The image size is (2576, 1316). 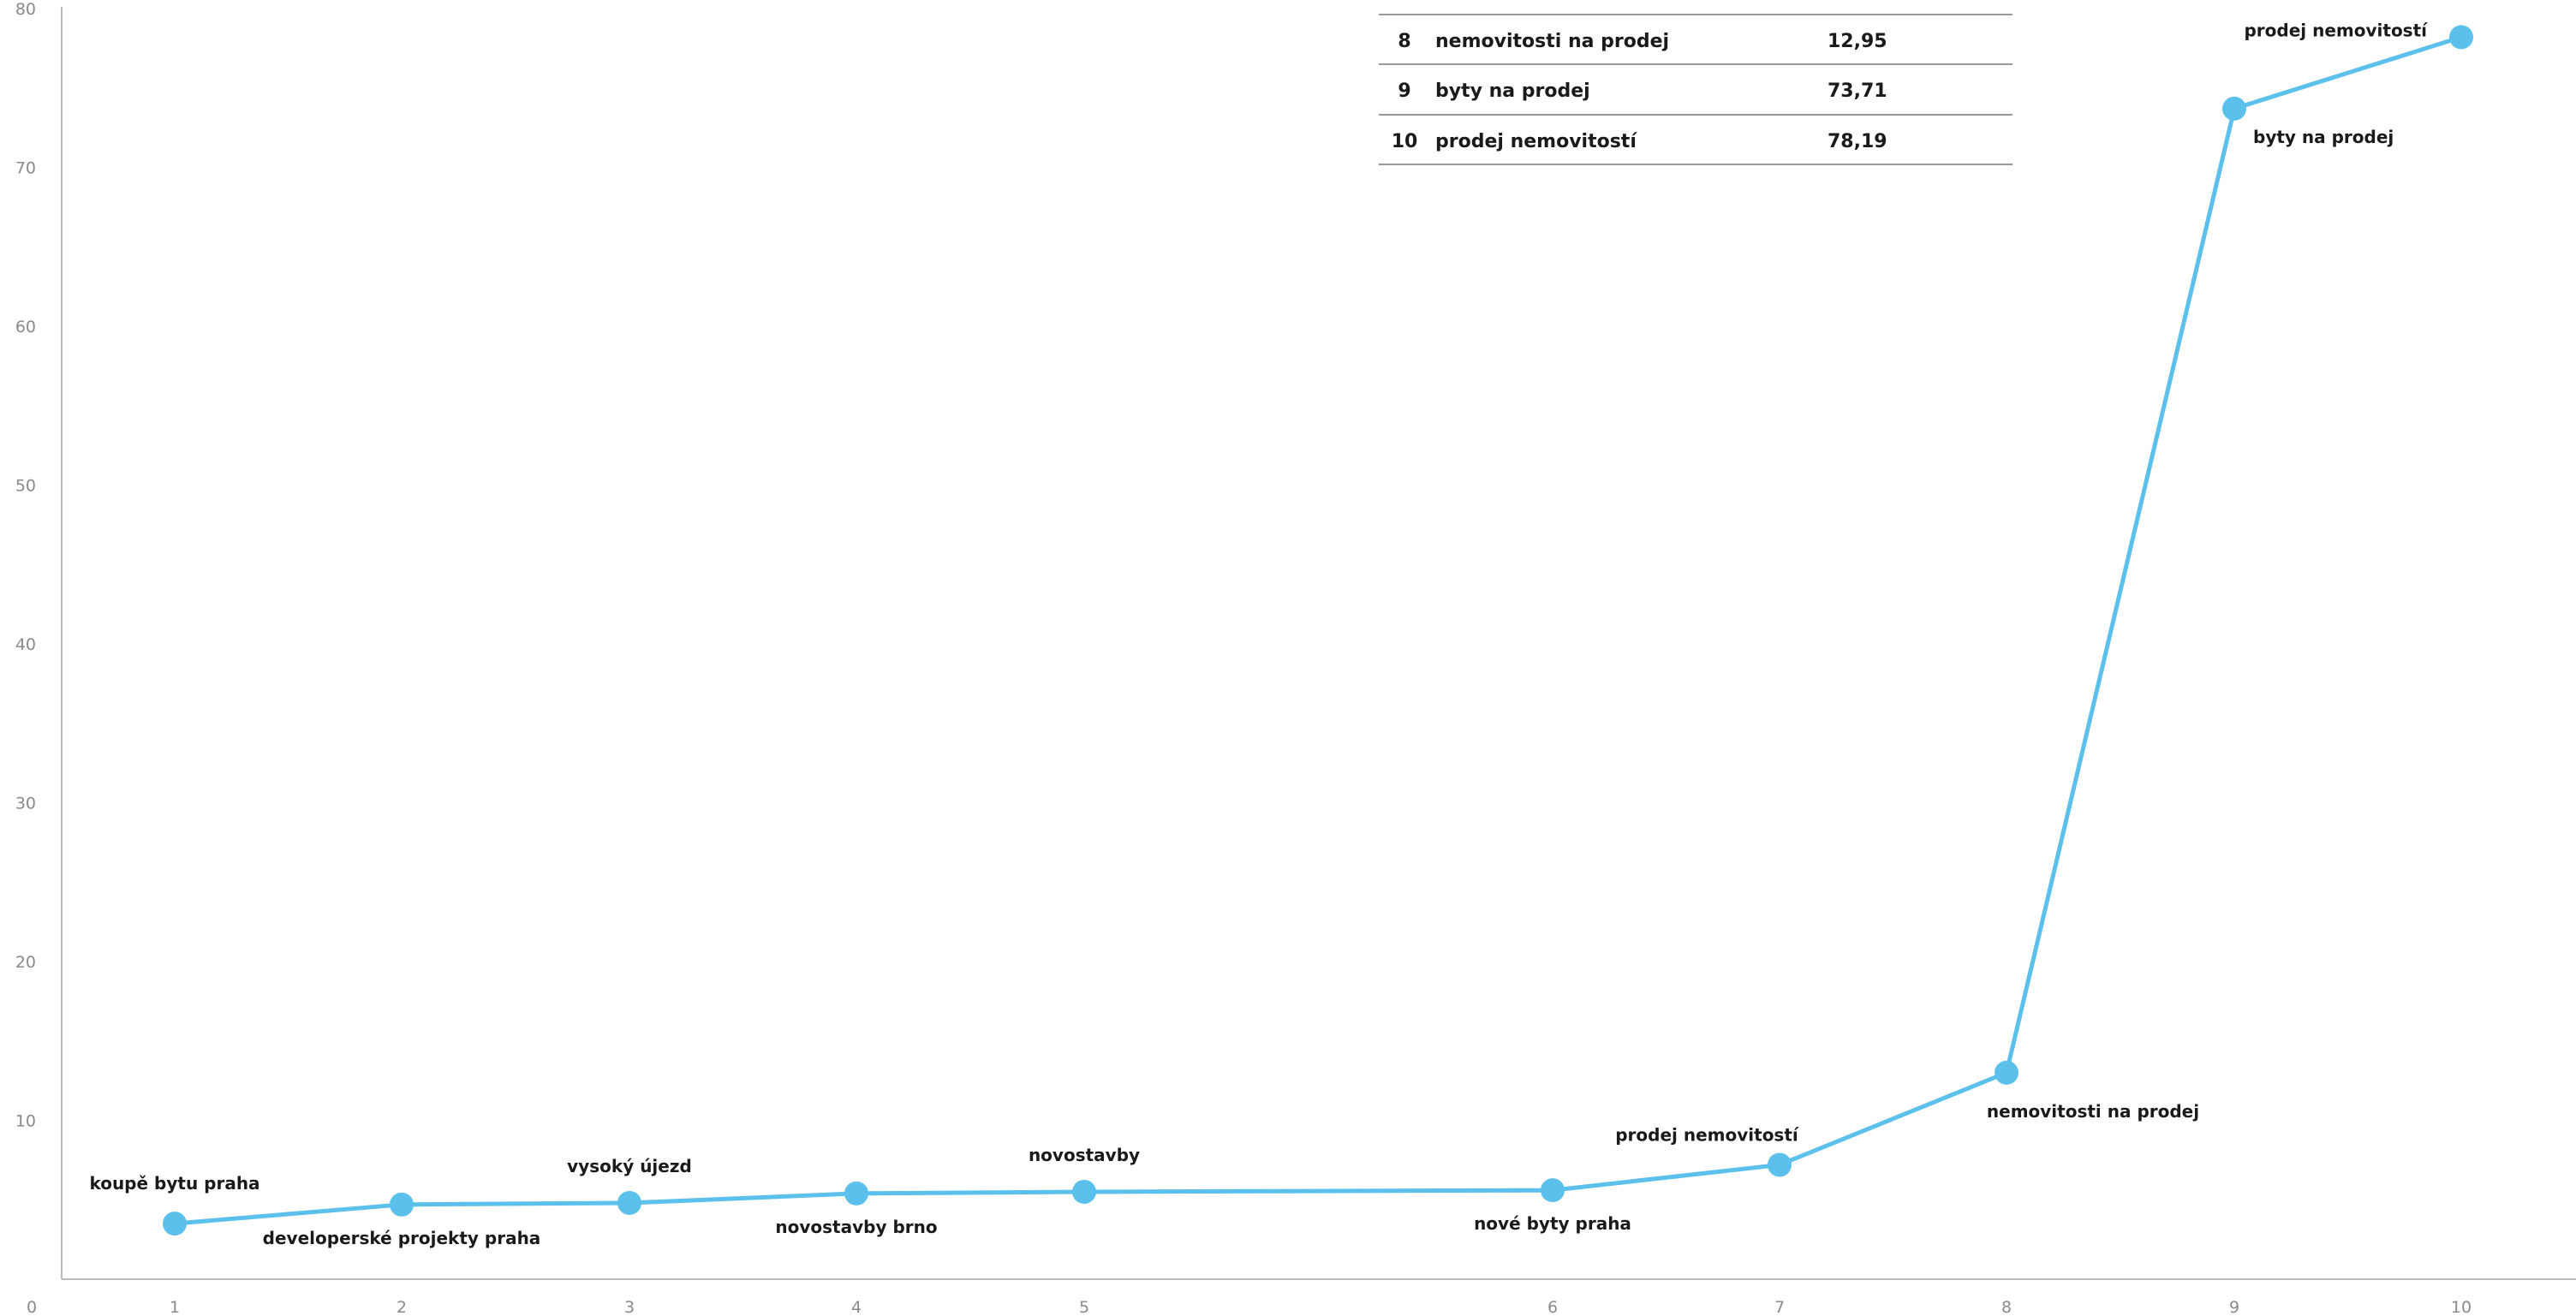 I want to click on y-tick-label: 60, so click(x=25, y=327).